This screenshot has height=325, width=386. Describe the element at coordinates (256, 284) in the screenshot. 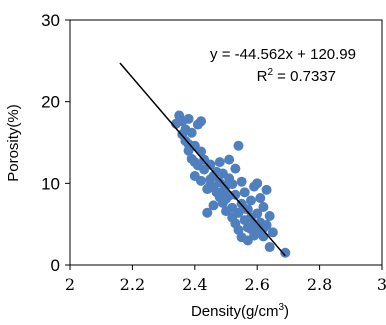

I see `x-tick-label: 2.6` at that location.